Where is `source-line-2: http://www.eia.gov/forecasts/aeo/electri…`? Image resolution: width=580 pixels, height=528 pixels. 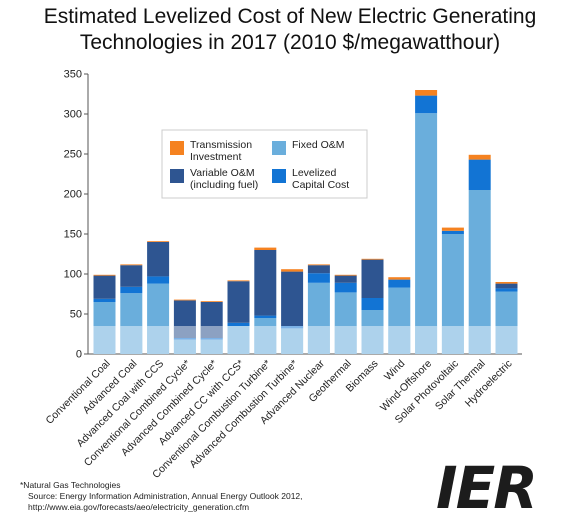 source-line-2: http://www.eia.gov/forecasts/aeo/electri… is located at coordinates (139, 507).